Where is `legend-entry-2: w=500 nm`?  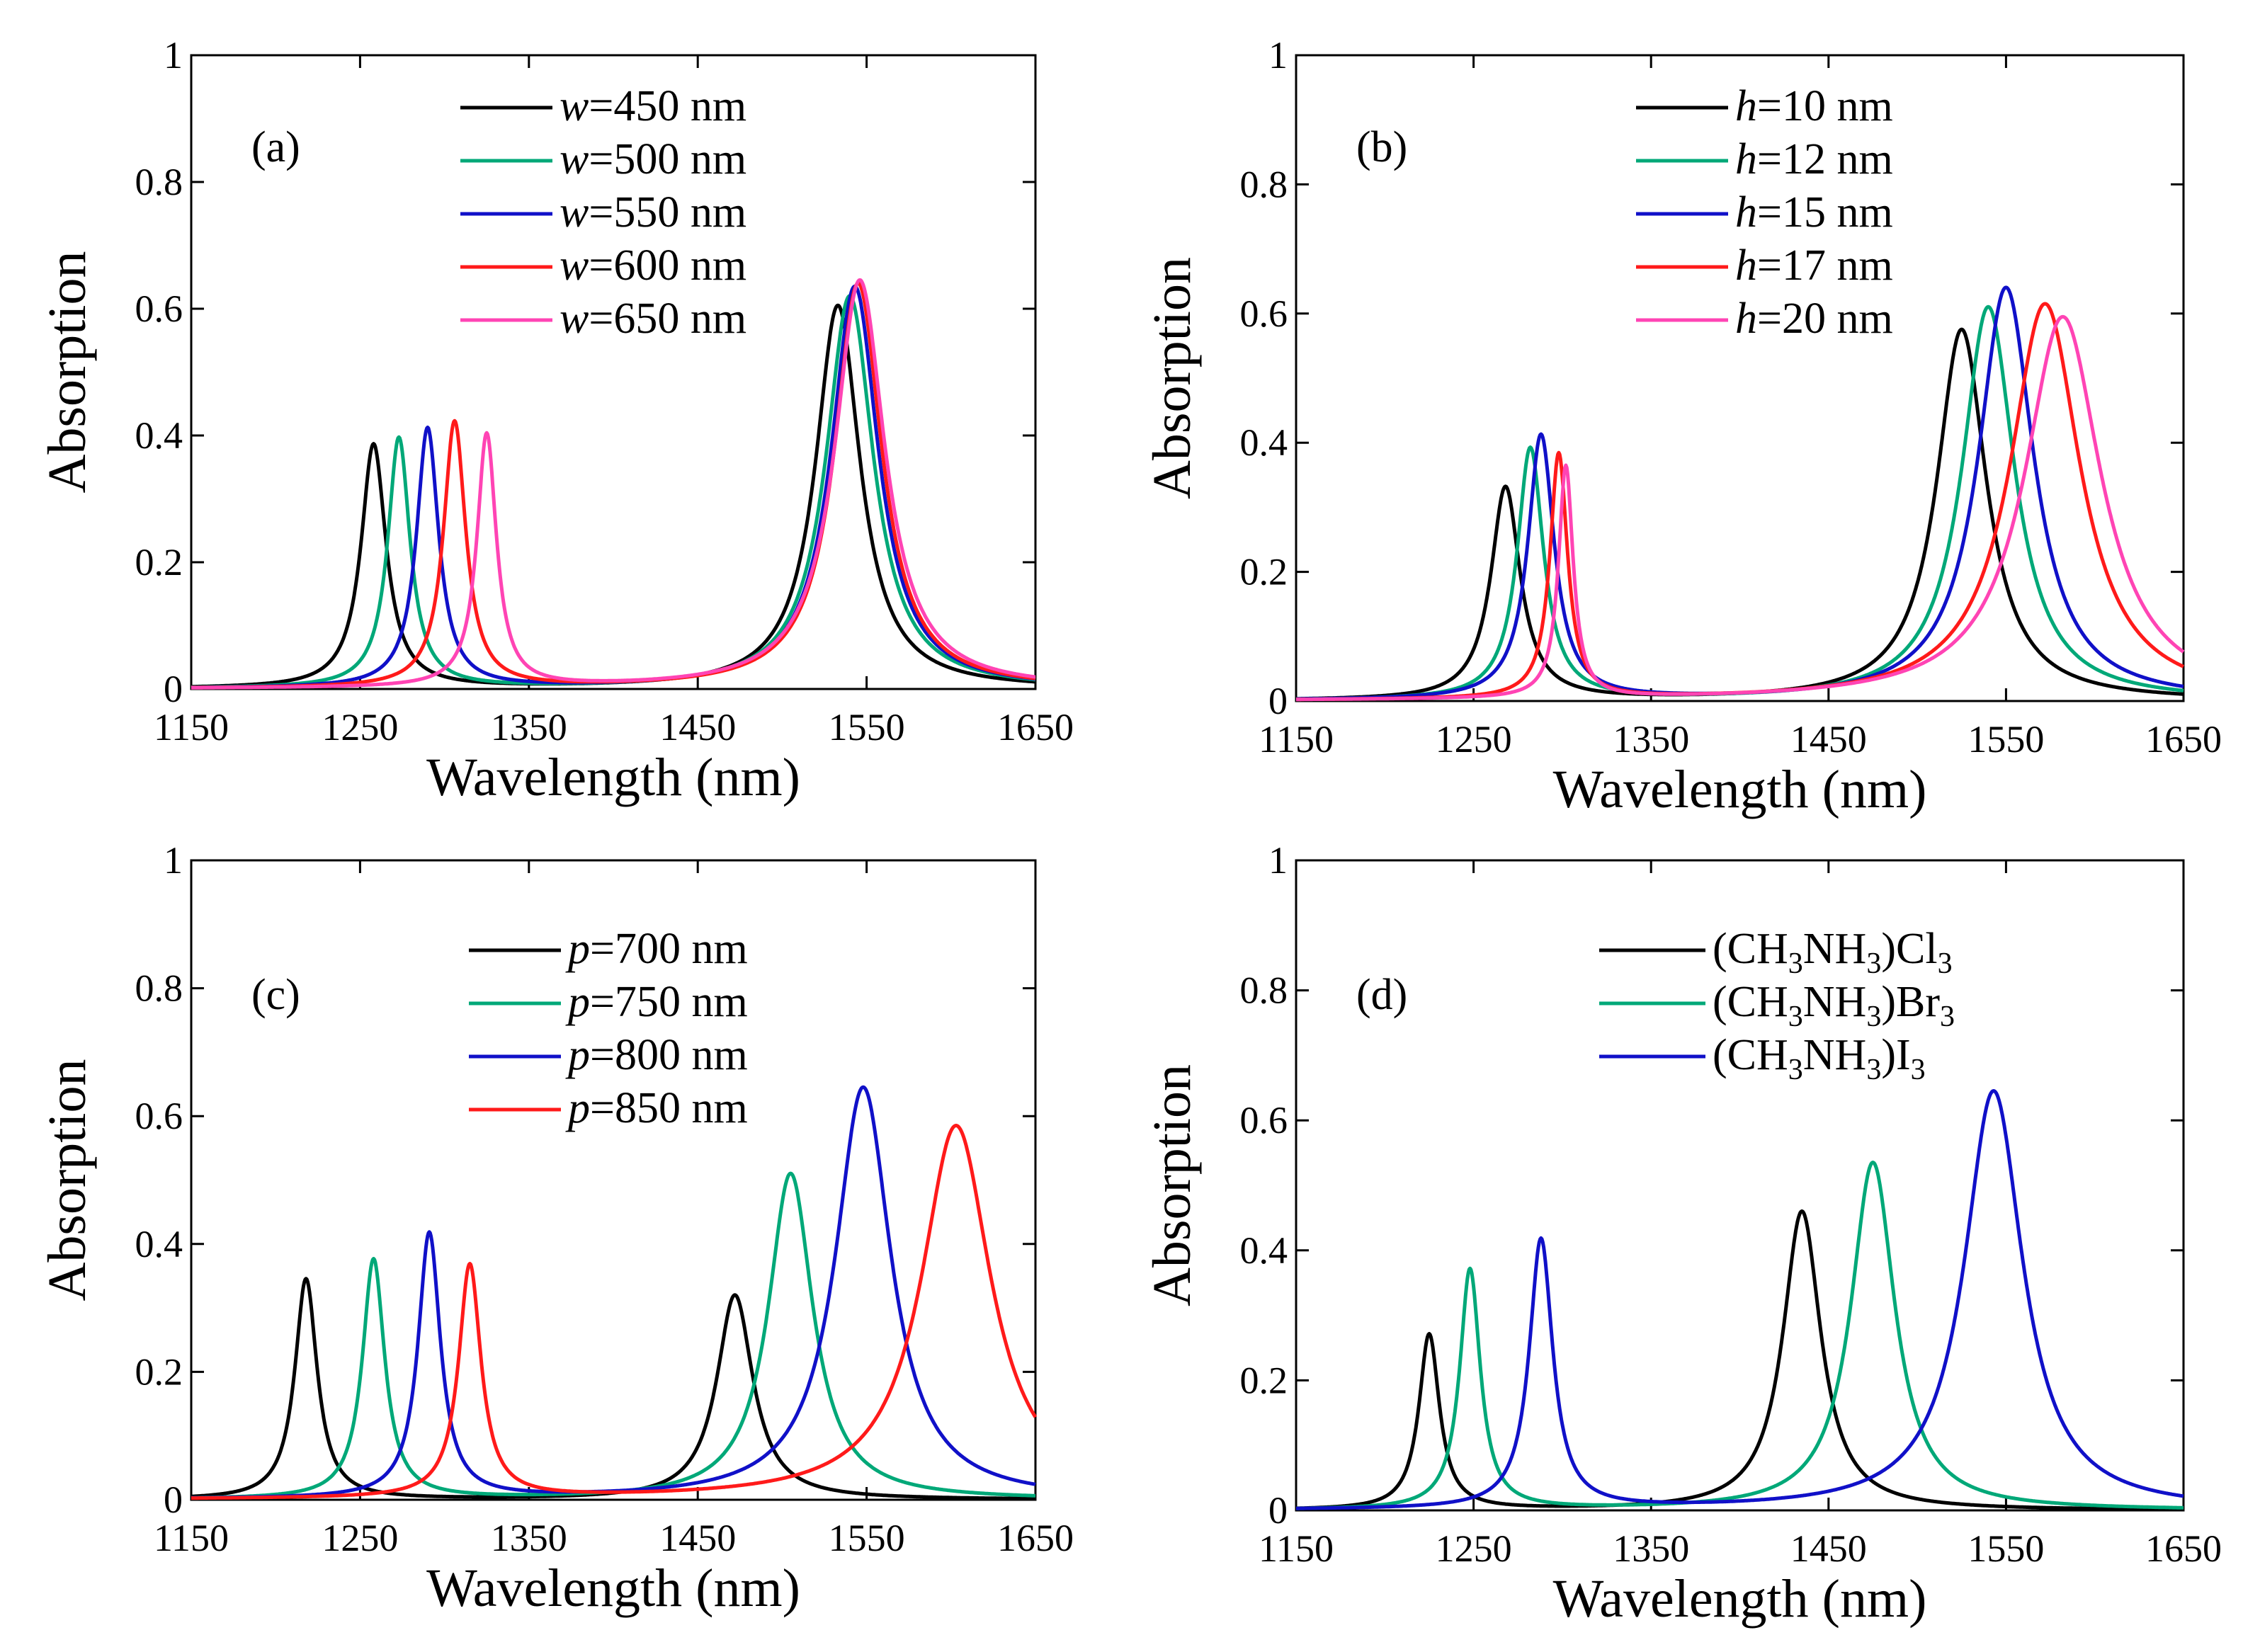 legend-entry-2: w=500 nm is located at coordinates (653, 159).